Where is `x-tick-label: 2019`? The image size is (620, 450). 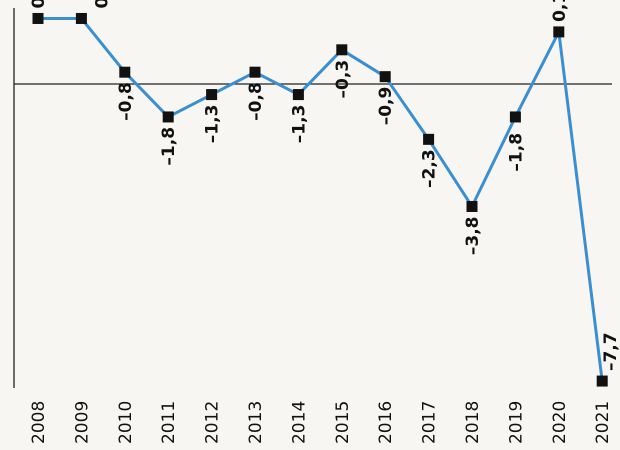
x-tick-label: 2019 is located at coordinates (516, 422).